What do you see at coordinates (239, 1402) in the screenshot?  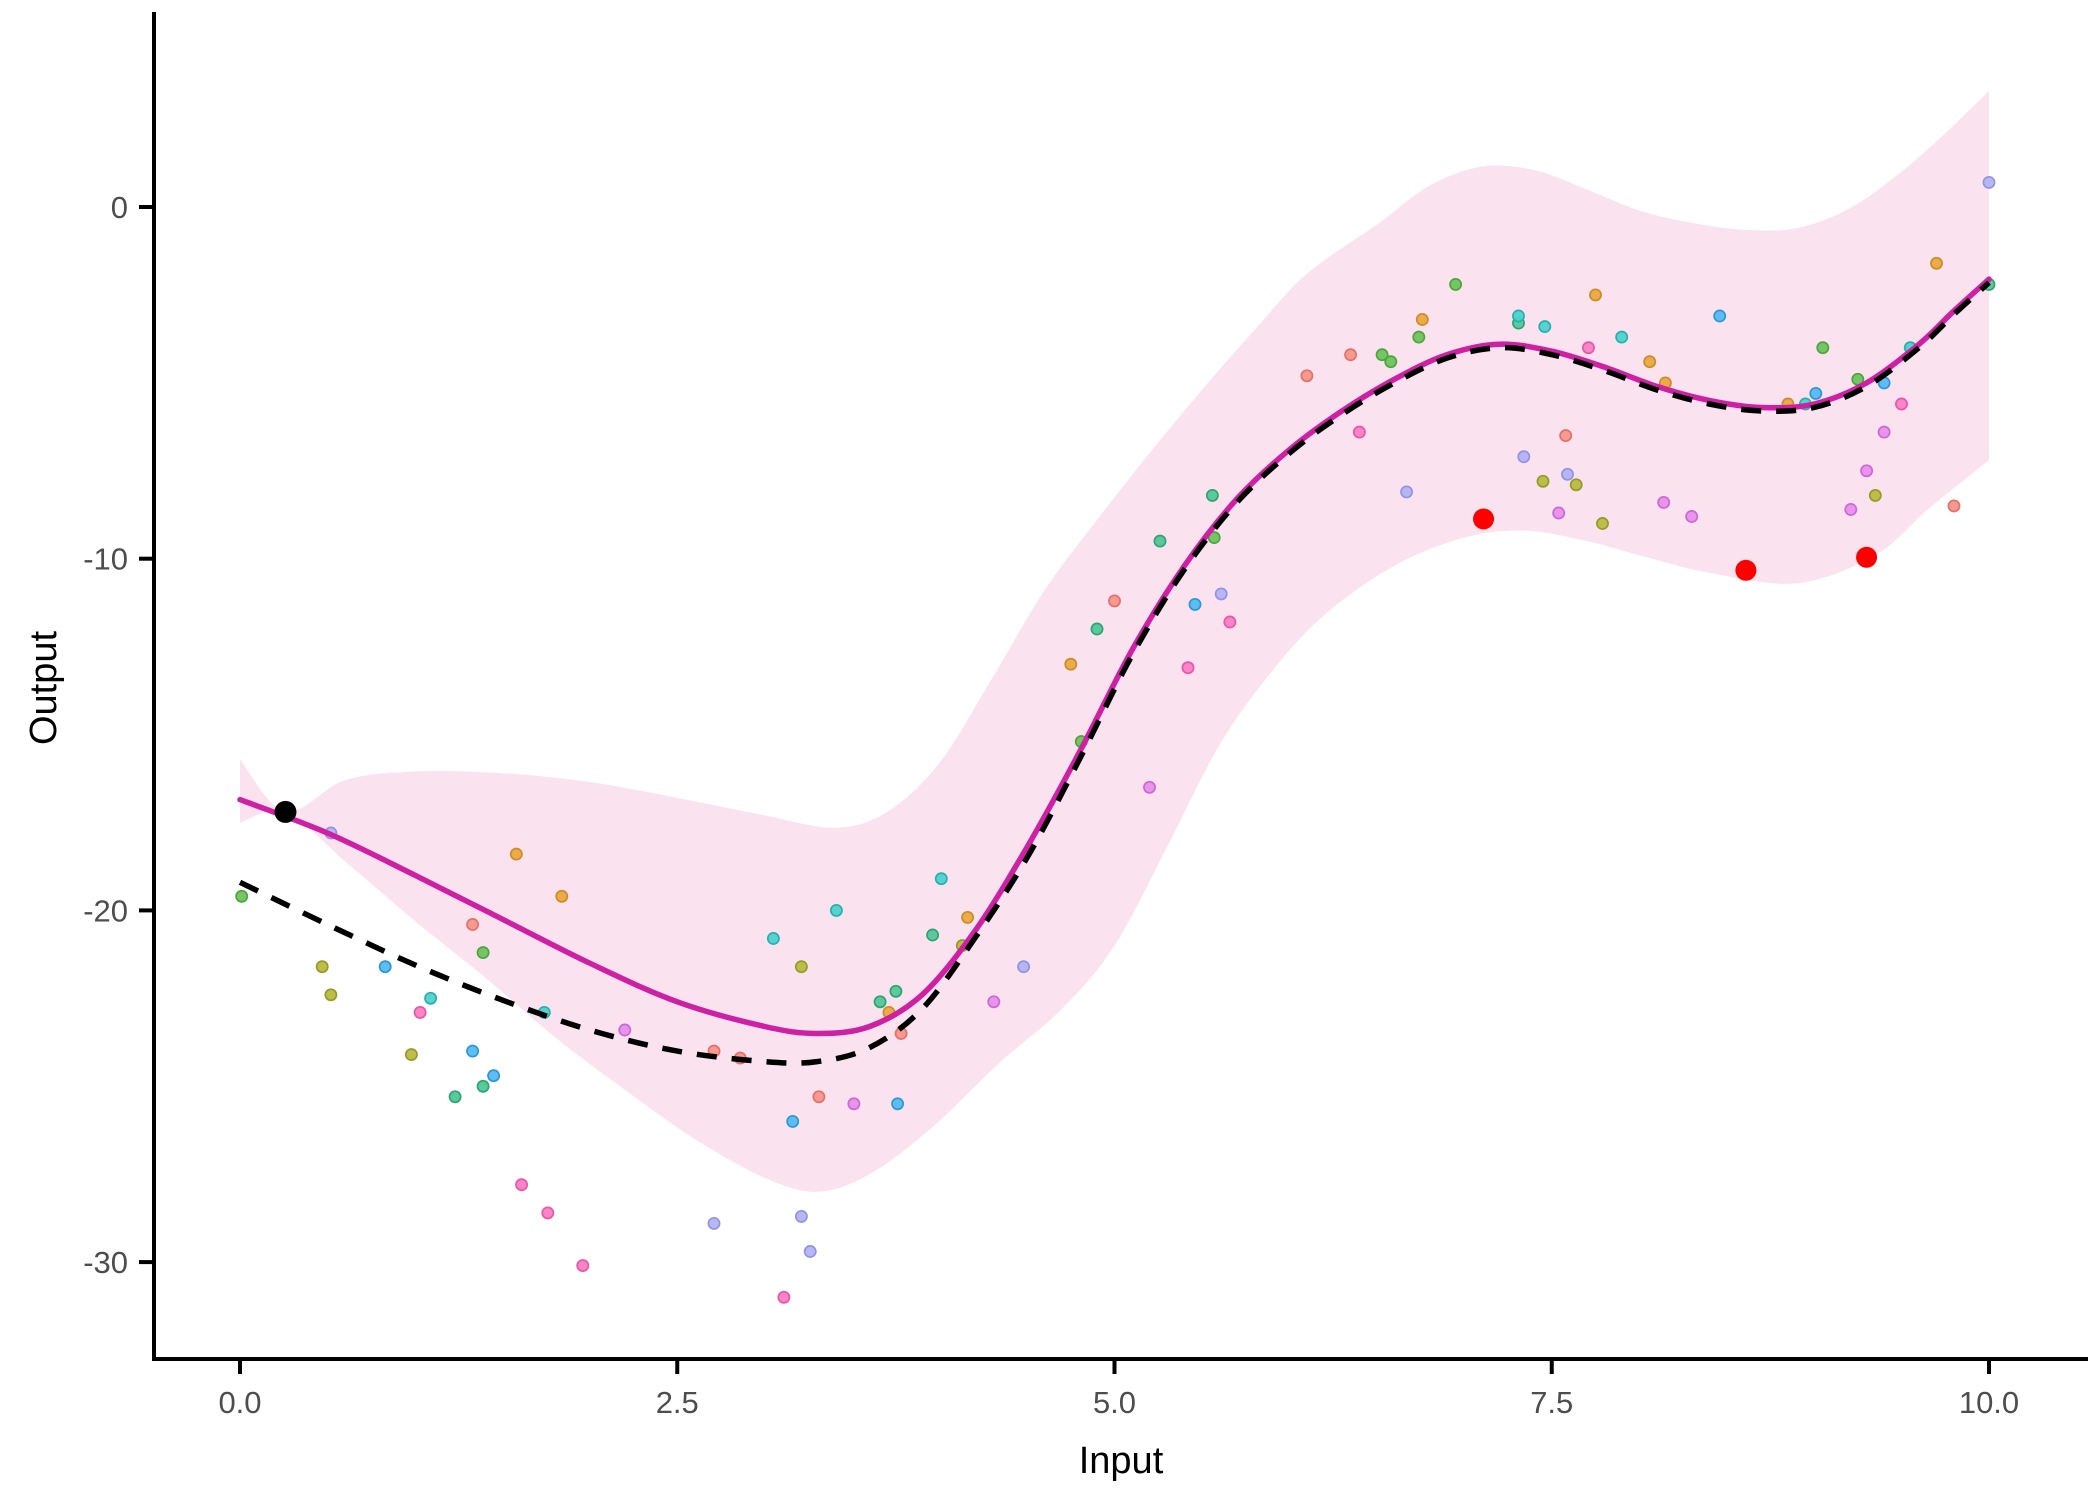 I see `x-tick-label: 0.0` at bounding box center [239, 1402].